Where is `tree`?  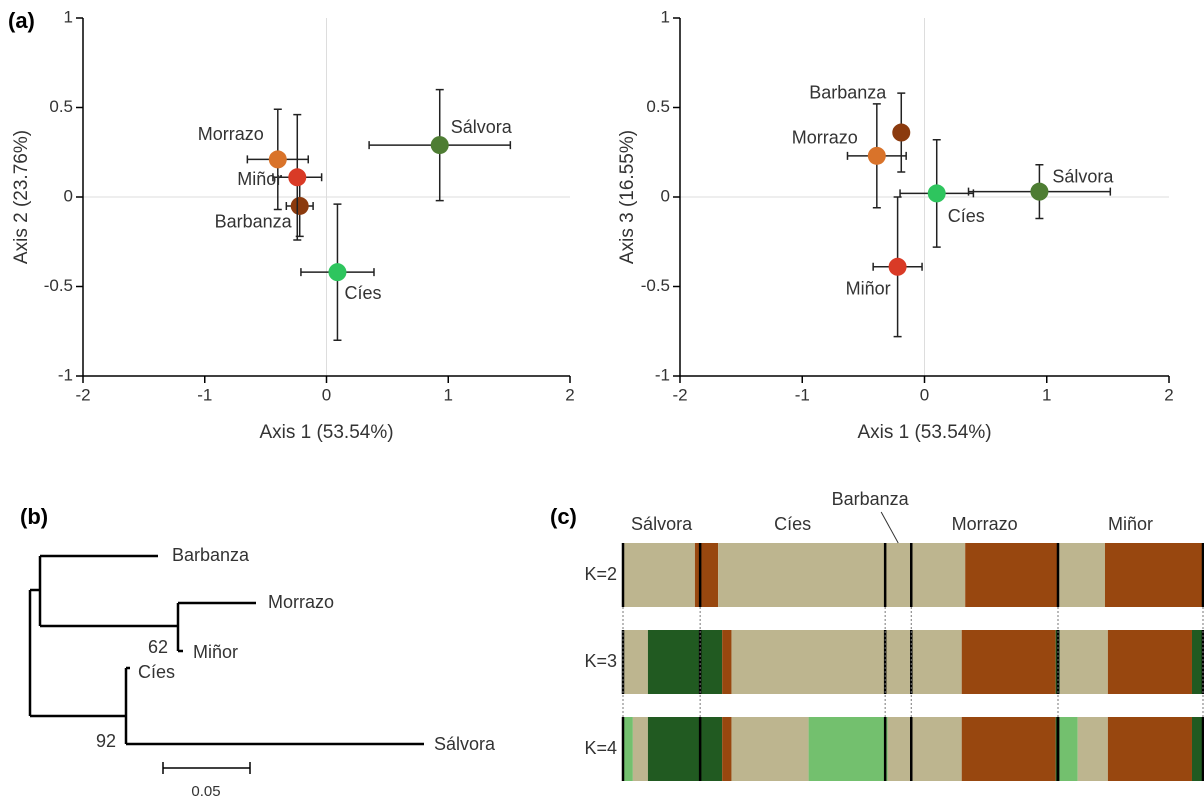 tree is located at coordinates (226, 664).